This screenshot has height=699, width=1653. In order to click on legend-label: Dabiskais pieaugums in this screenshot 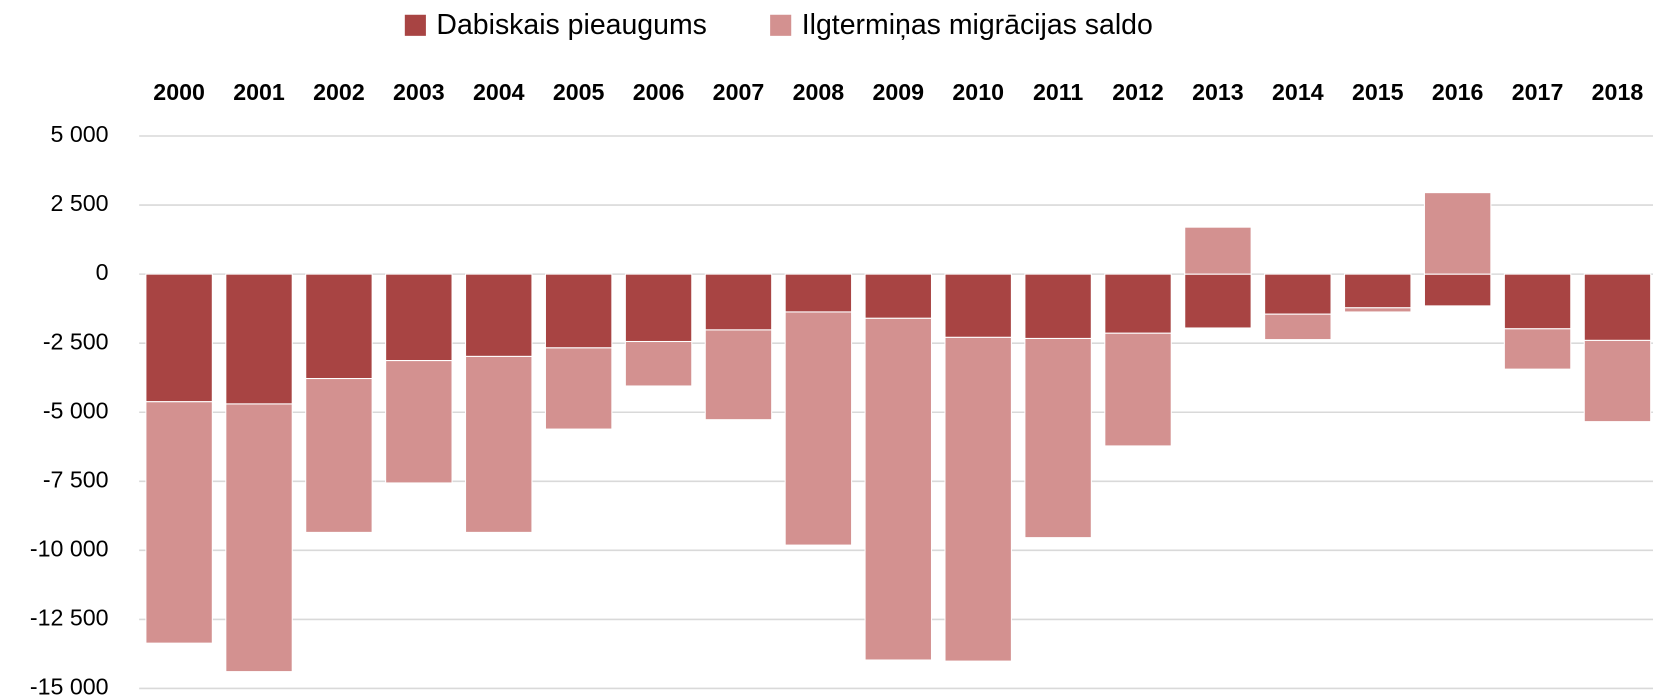, I will do `click(571, 25)`.